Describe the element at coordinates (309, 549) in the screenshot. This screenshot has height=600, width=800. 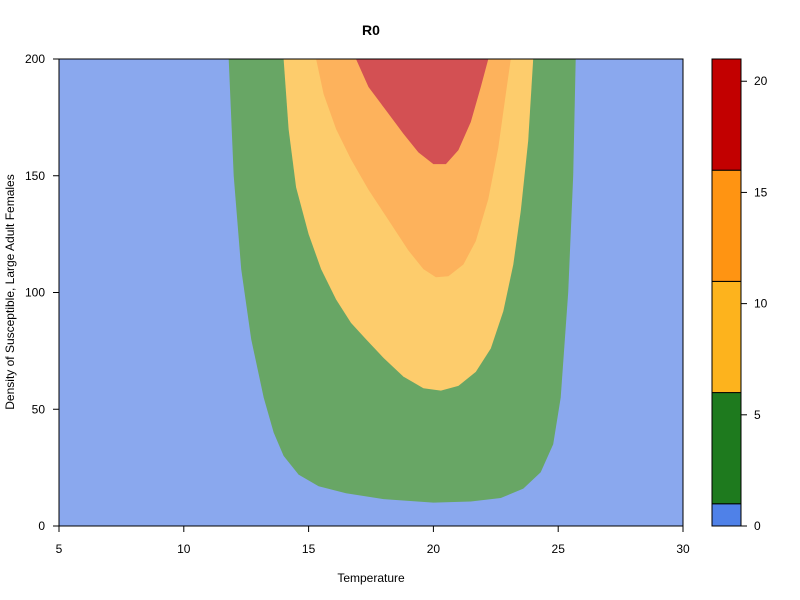
I see `x-tick-label: 15` at that location.